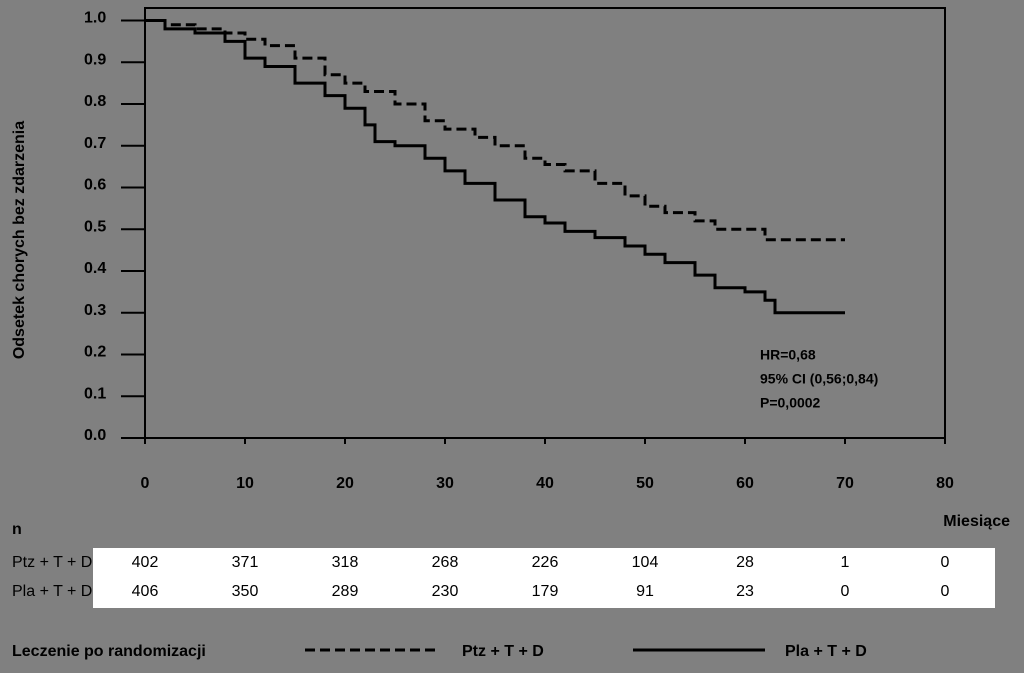 The height and width of the screenshot is (673, 1024). Describe the element at coordinates (245, 591) in the screenshot. I see `risk-count: 350` at that location.